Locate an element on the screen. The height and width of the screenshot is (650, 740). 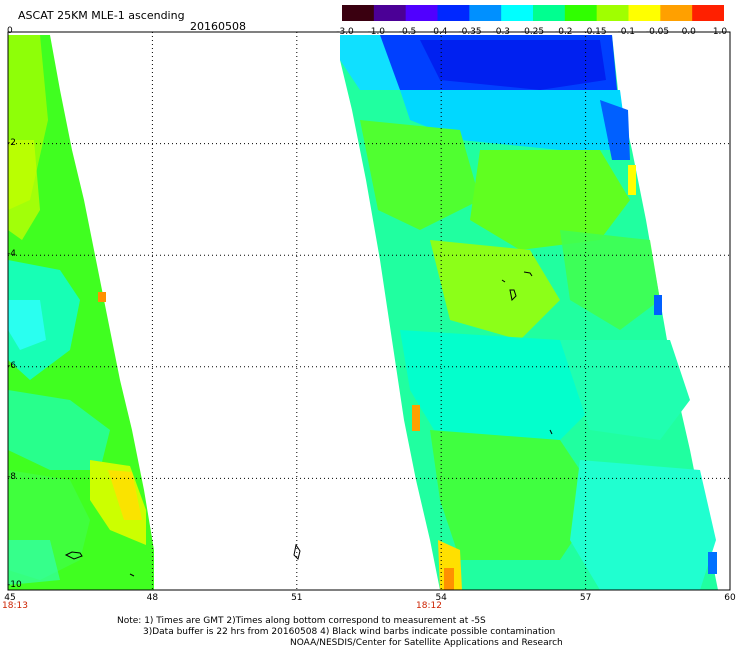
longitude-tick-label: 54 is located at coordinates (441, 598).